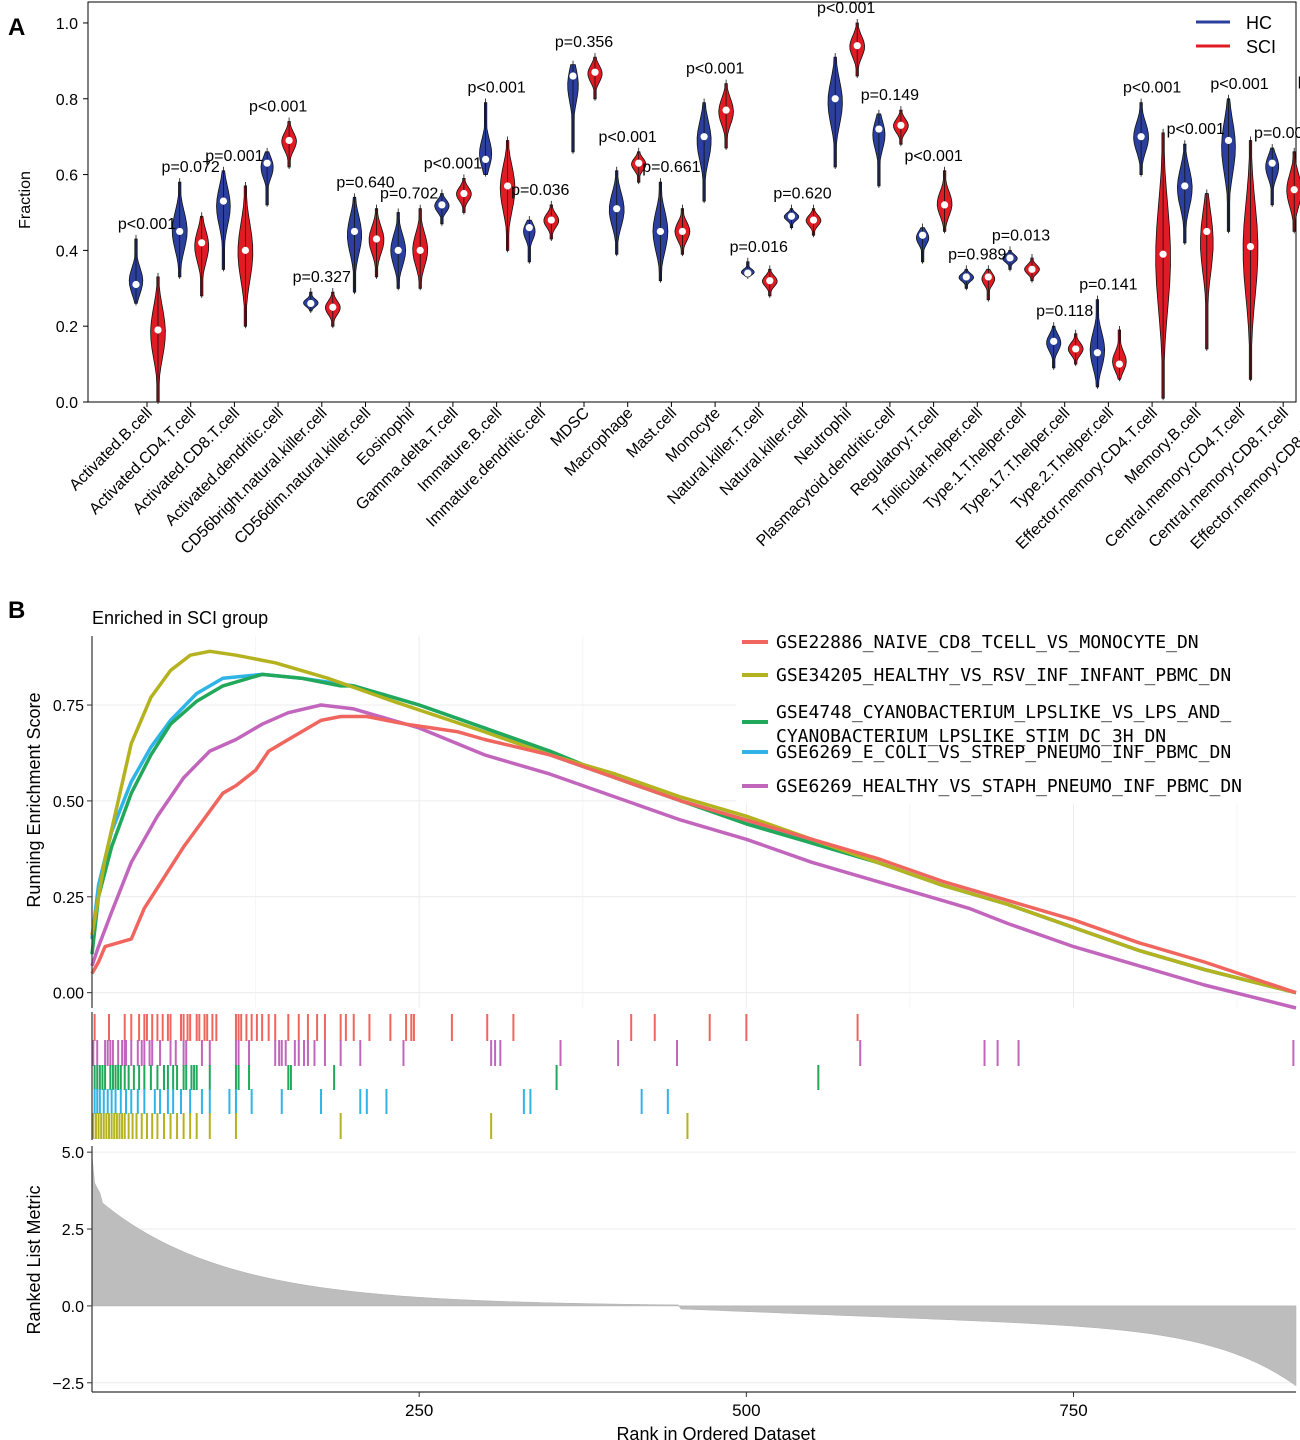  I want to click on violin-hc-1-median, so click(180, 231).